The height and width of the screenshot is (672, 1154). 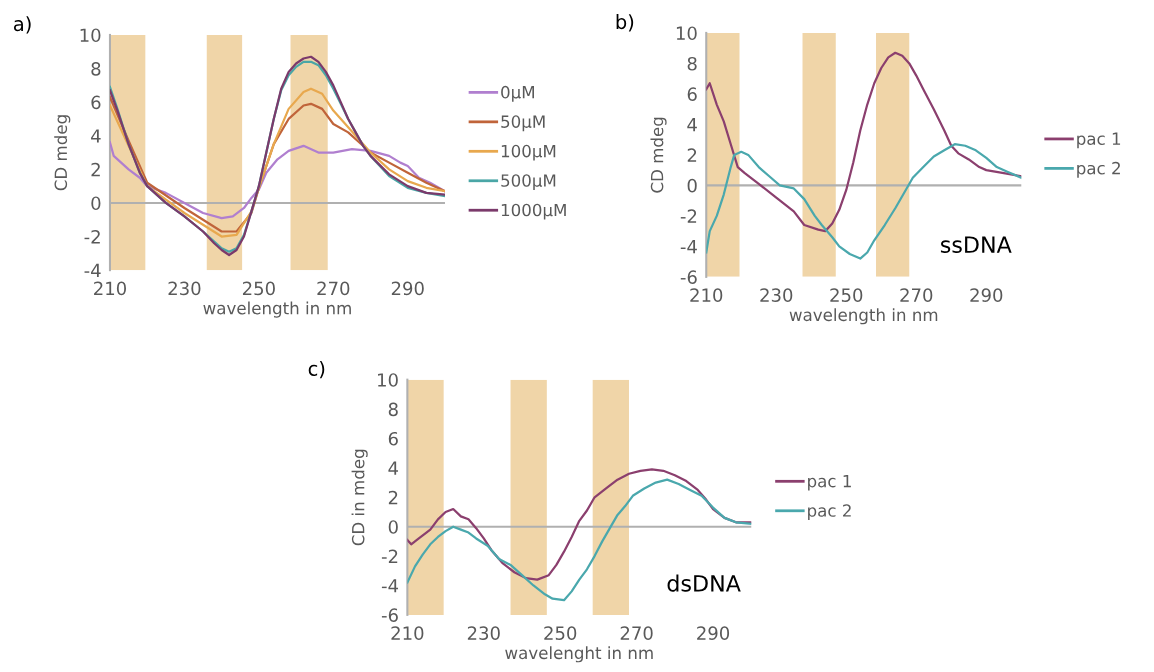 What do you see at coordinates (976, 245) in the screenshot?
I see `annotation: ssDNA` at bounding box center [976, 245].